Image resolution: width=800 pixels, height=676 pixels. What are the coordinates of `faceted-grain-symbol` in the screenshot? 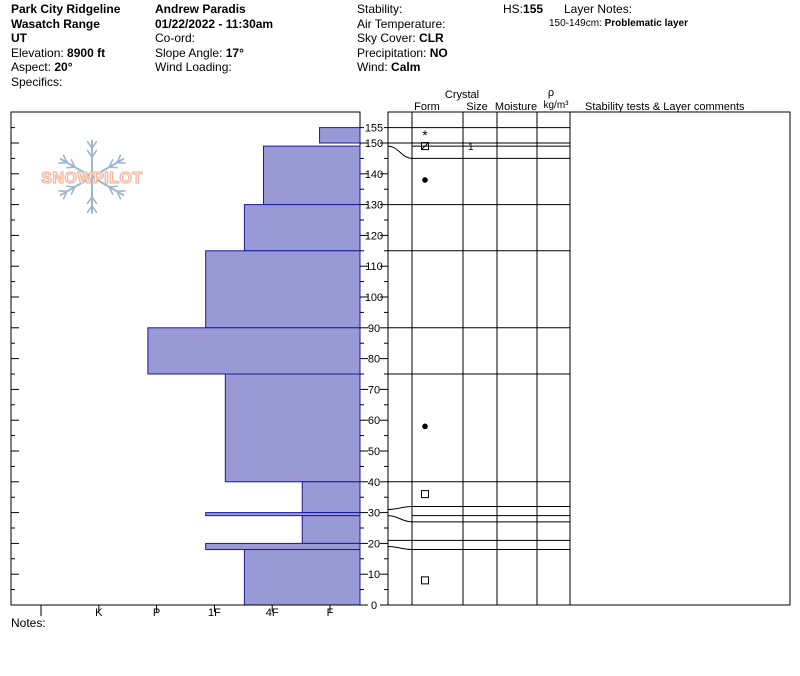 It's located at (425, 494).